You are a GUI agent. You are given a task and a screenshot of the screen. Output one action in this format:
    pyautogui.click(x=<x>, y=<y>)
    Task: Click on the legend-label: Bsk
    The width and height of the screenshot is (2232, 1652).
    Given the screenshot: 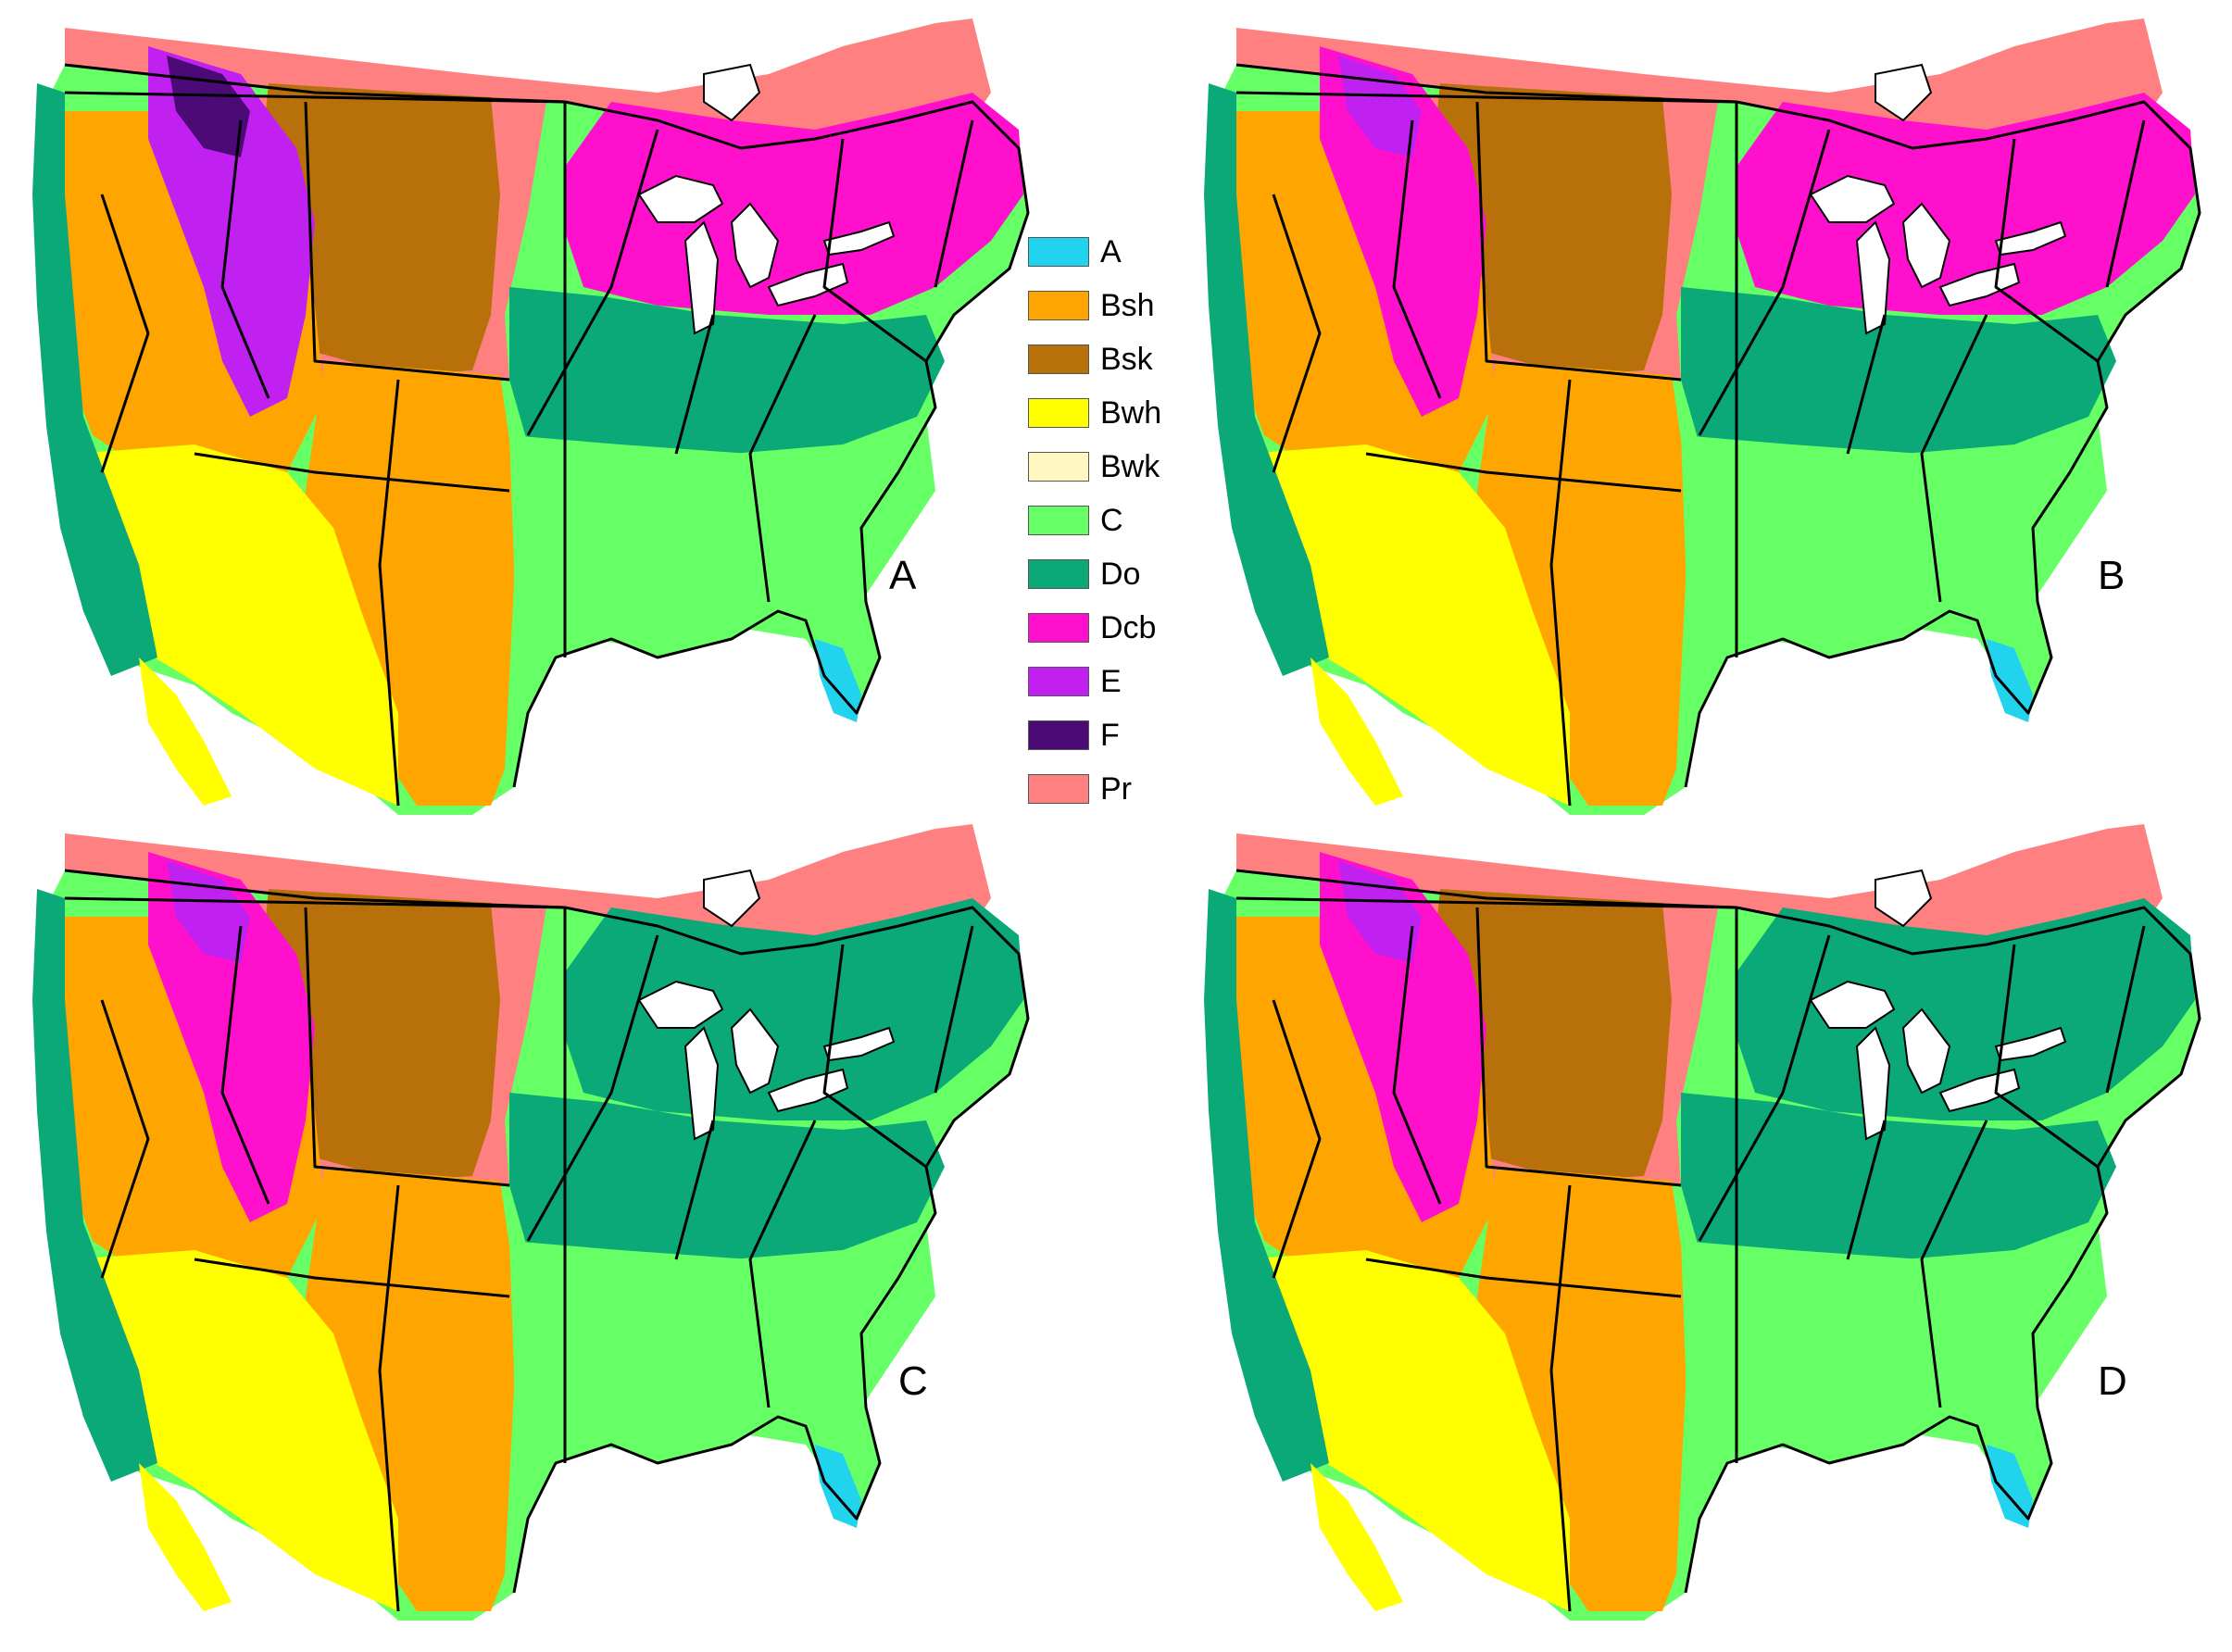 What is the action you would take?
    pyautogui.click(x=1126, y=359)
    